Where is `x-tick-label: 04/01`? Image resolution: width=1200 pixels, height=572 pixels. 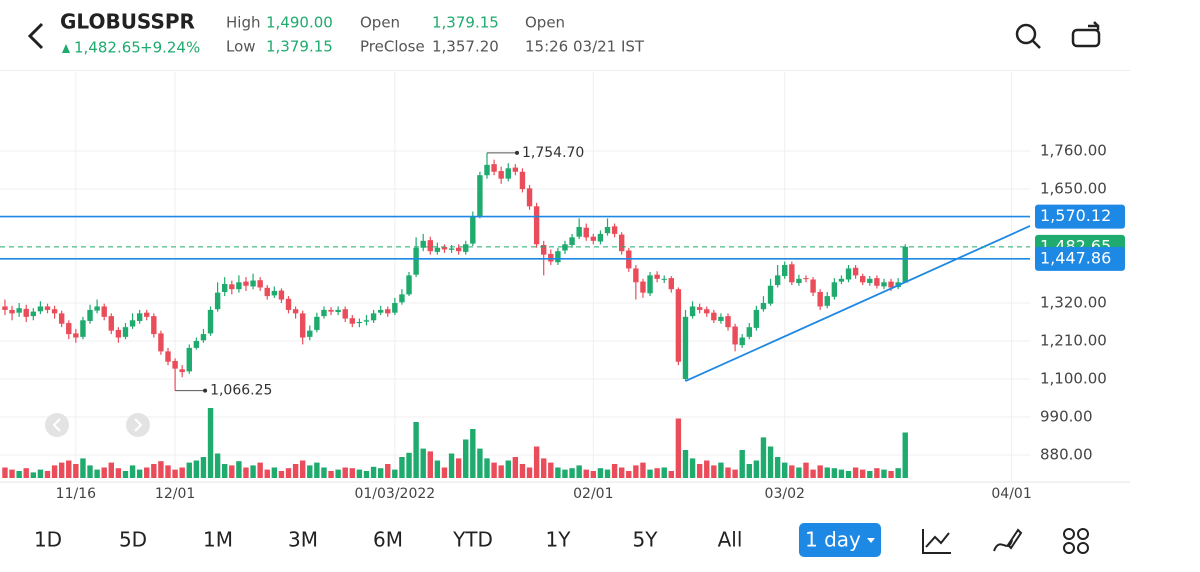 x-tick-label: 04/01 is located at coordinates (1011, 494).